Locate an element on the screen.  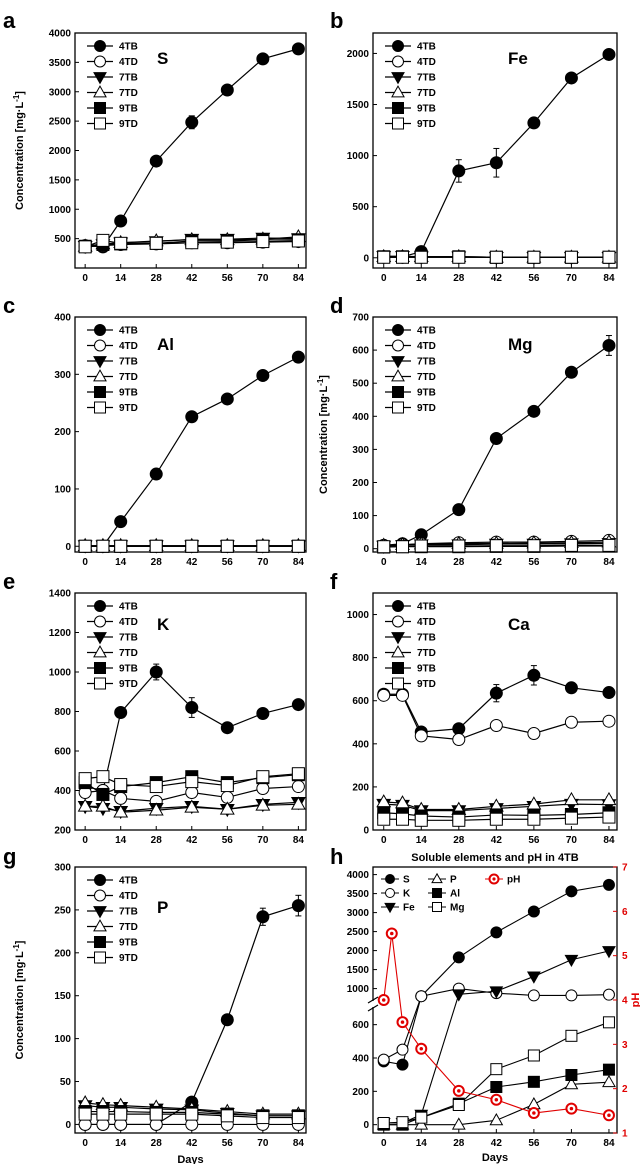
y-tick-label-right-h-1: 2 is located at coordinates (625, 1089).